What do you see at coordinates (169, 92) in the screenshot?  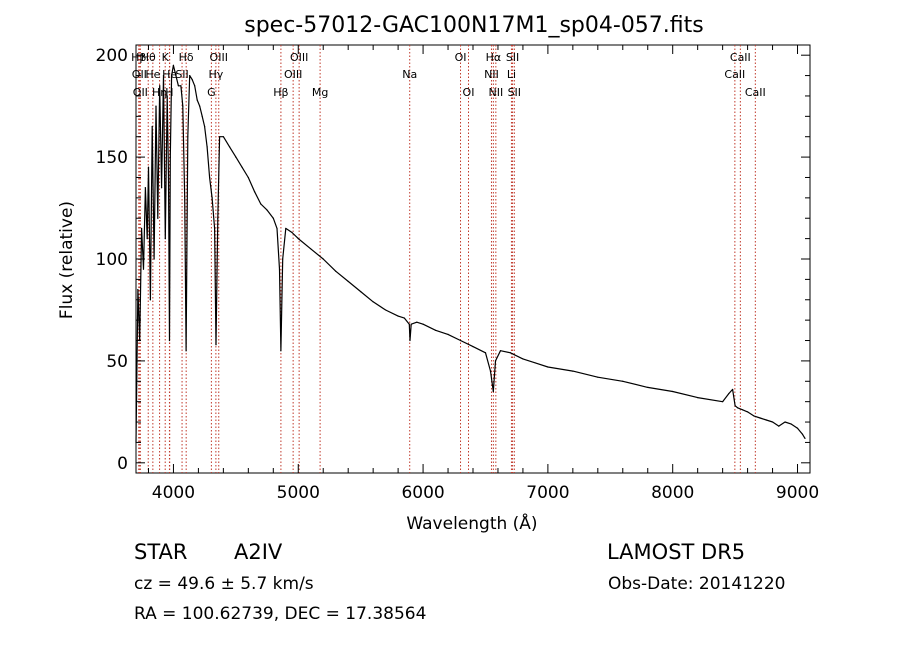 I see `line-label: H` at bounding box center [169, 92].